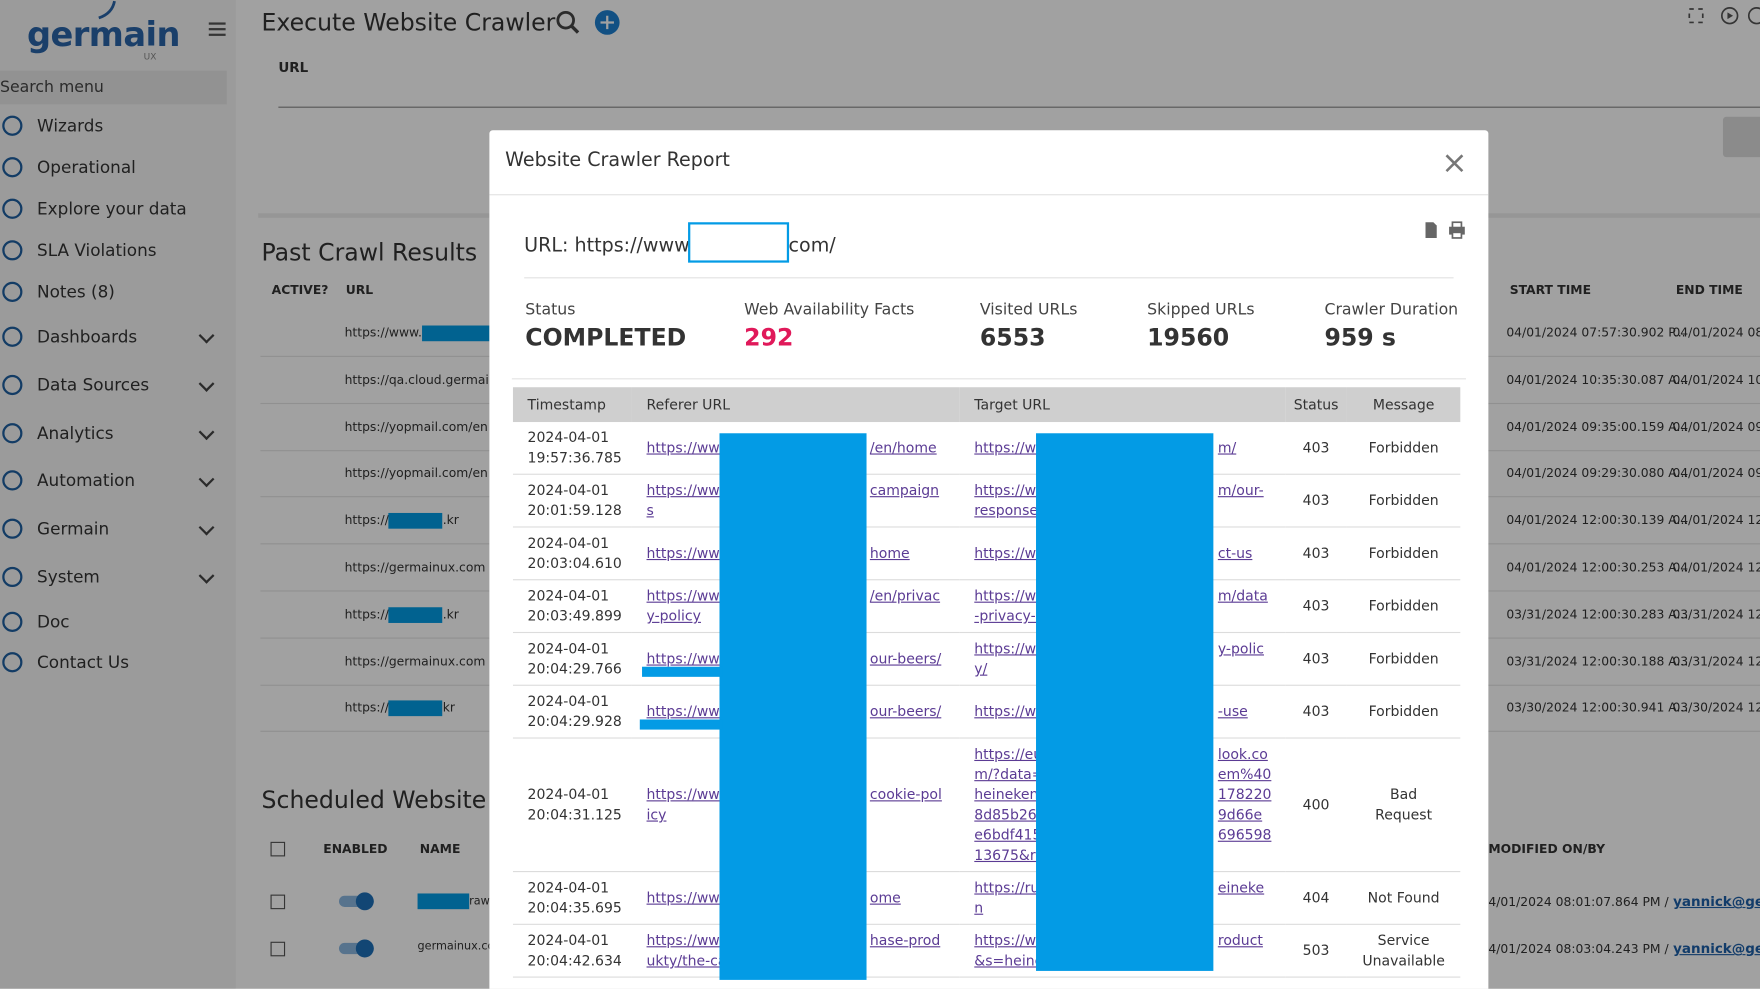 The image size is (1760, 989). What do you see at coordinates (803, 951) in the screenshot?
I see `url-fragments: https://www ukty/the-ca hase-prod` at bounding box center [803, 951].